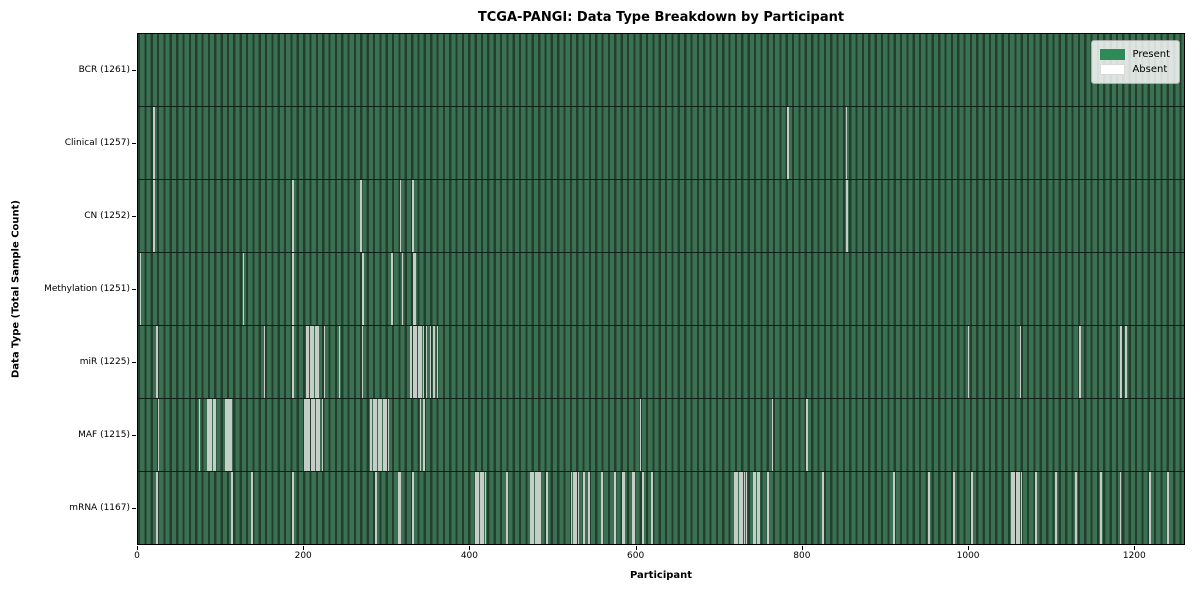 Image resolution: width=1200 pixels, height=600 pixels. Describe the element at coordinates (1135, 54) in the screenshot. I see `legend-entry-present: Present` at that location.